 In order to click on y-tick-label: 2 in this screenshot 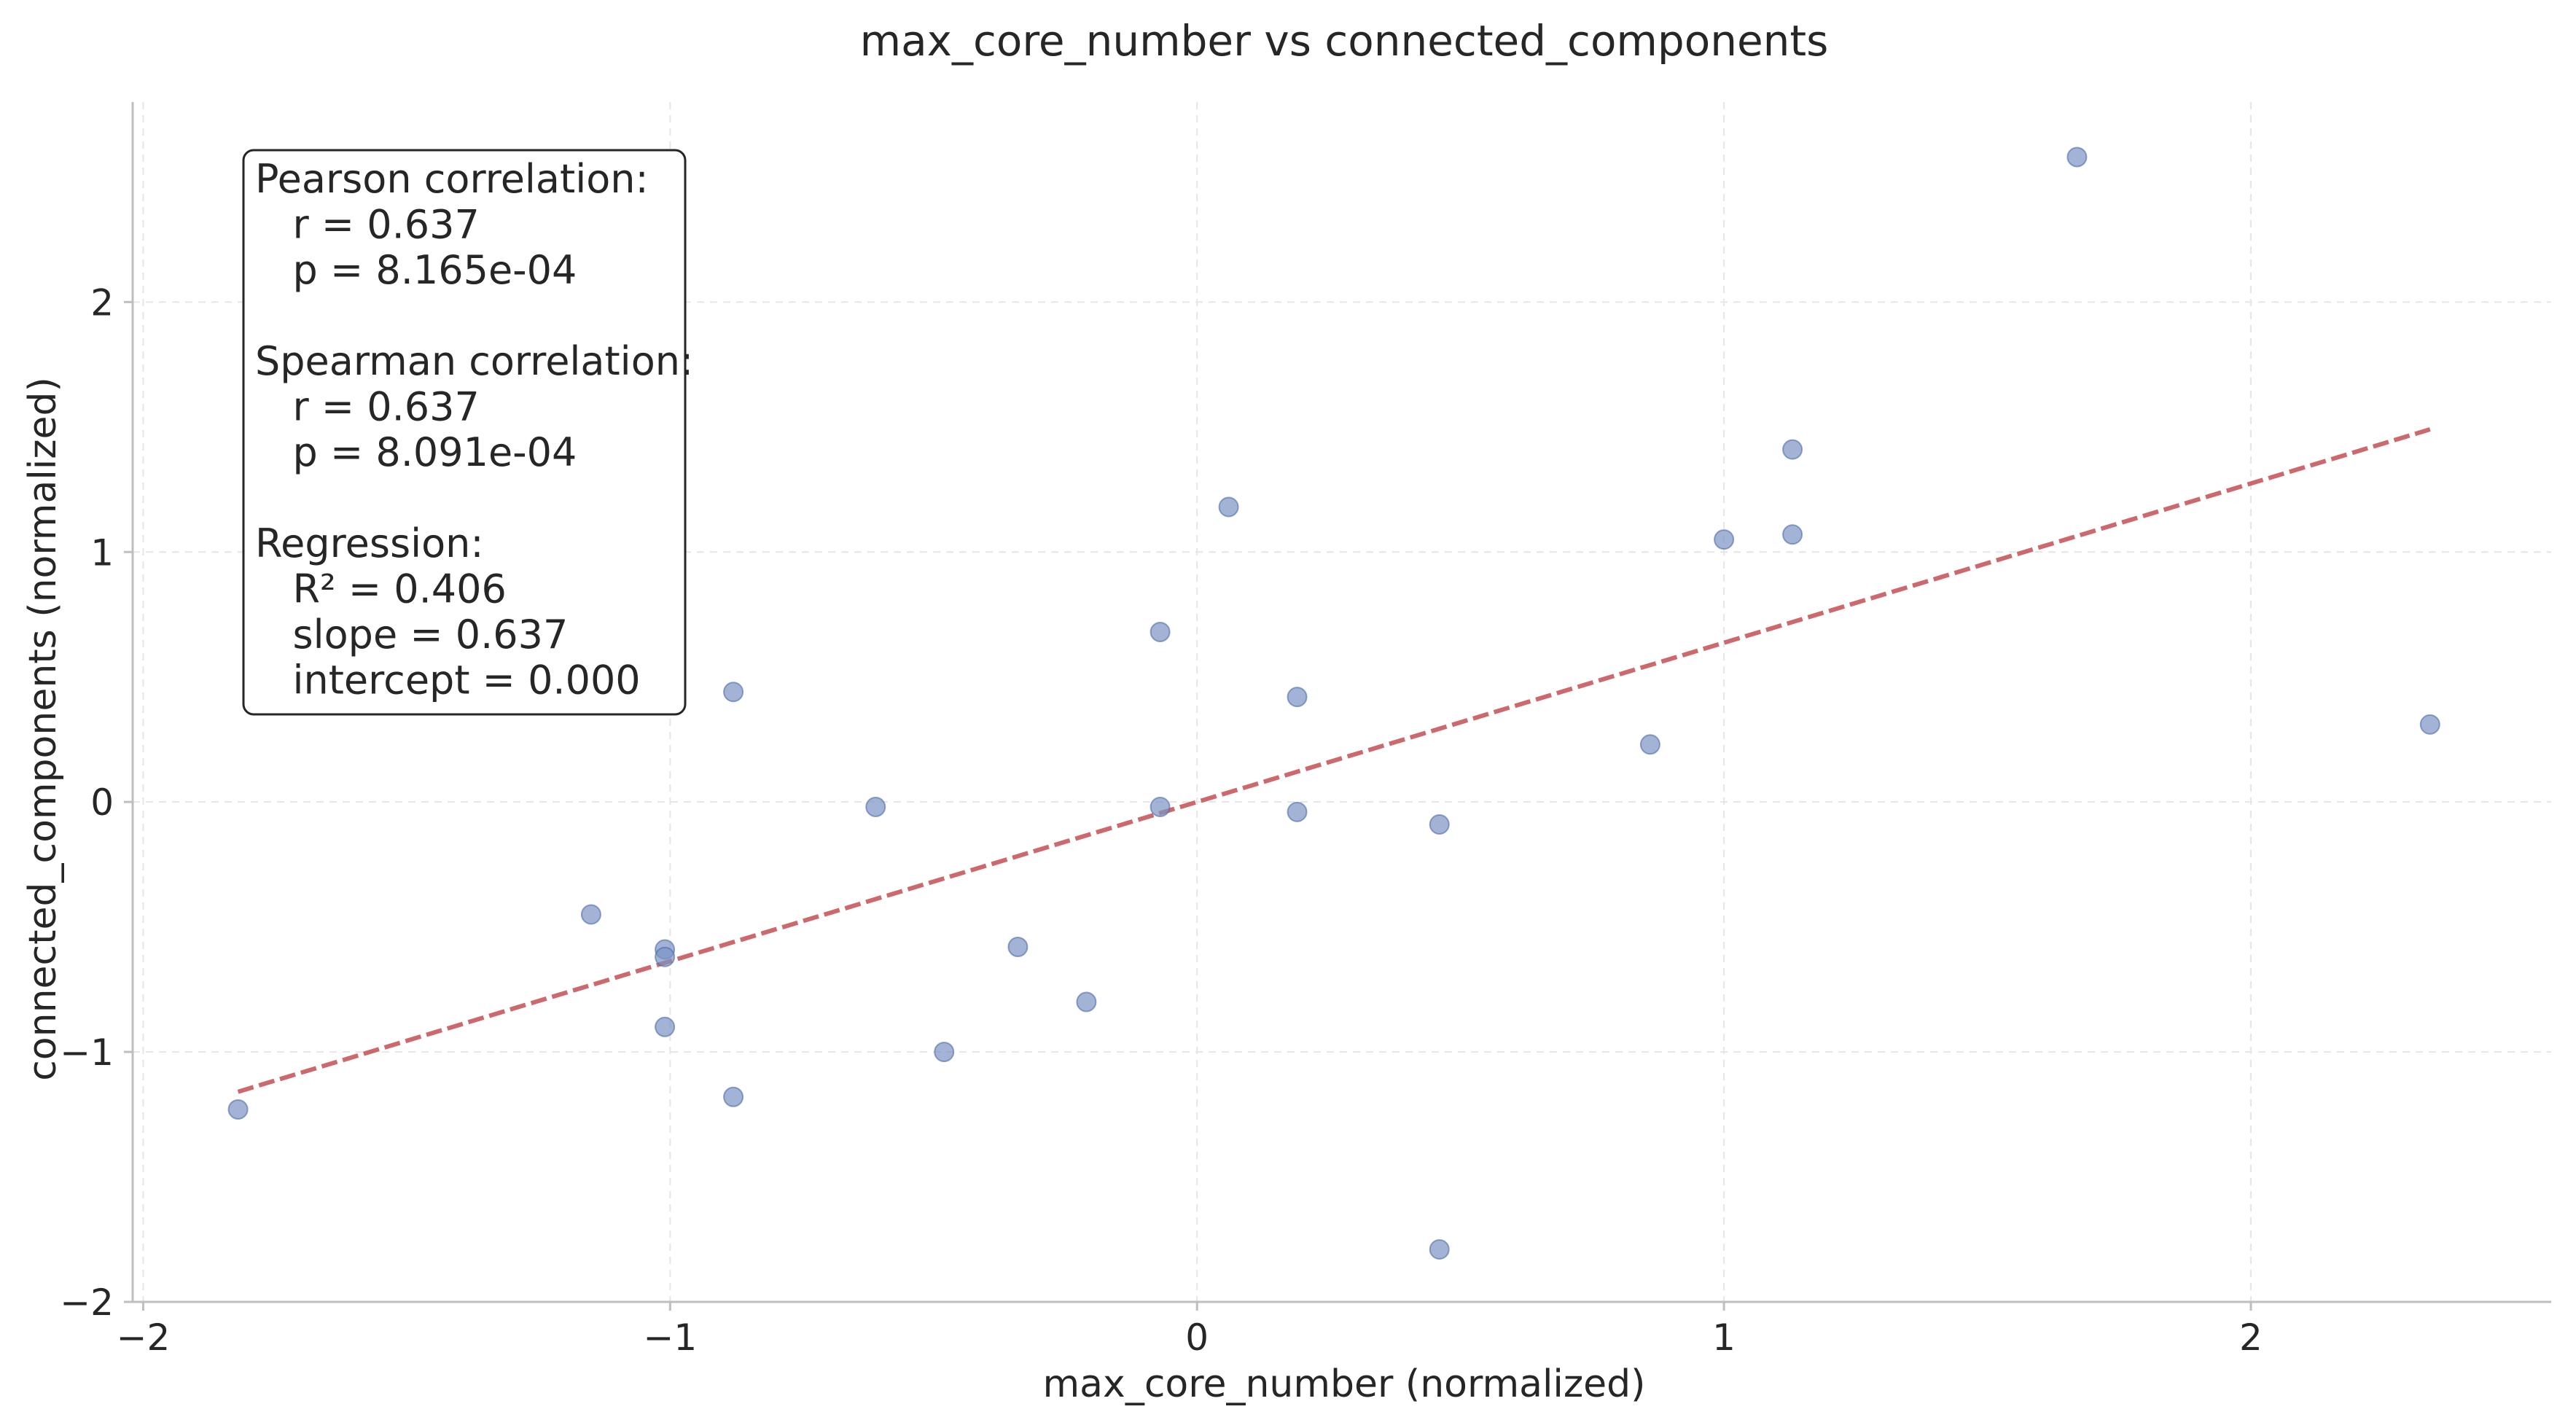, I will do `click(102, 302)`.